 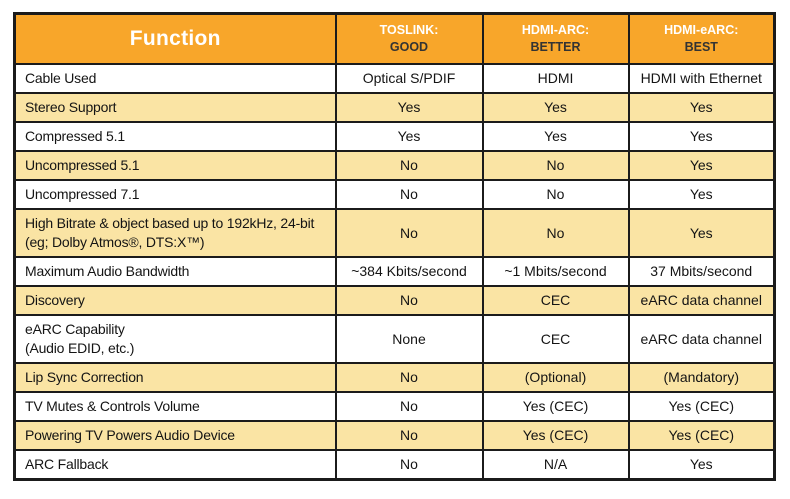 What do you see at coordinates (175, 194) in the screenshot?
I see `function-cell: Uncompressed 7.1` at bounding box center [175, 194].